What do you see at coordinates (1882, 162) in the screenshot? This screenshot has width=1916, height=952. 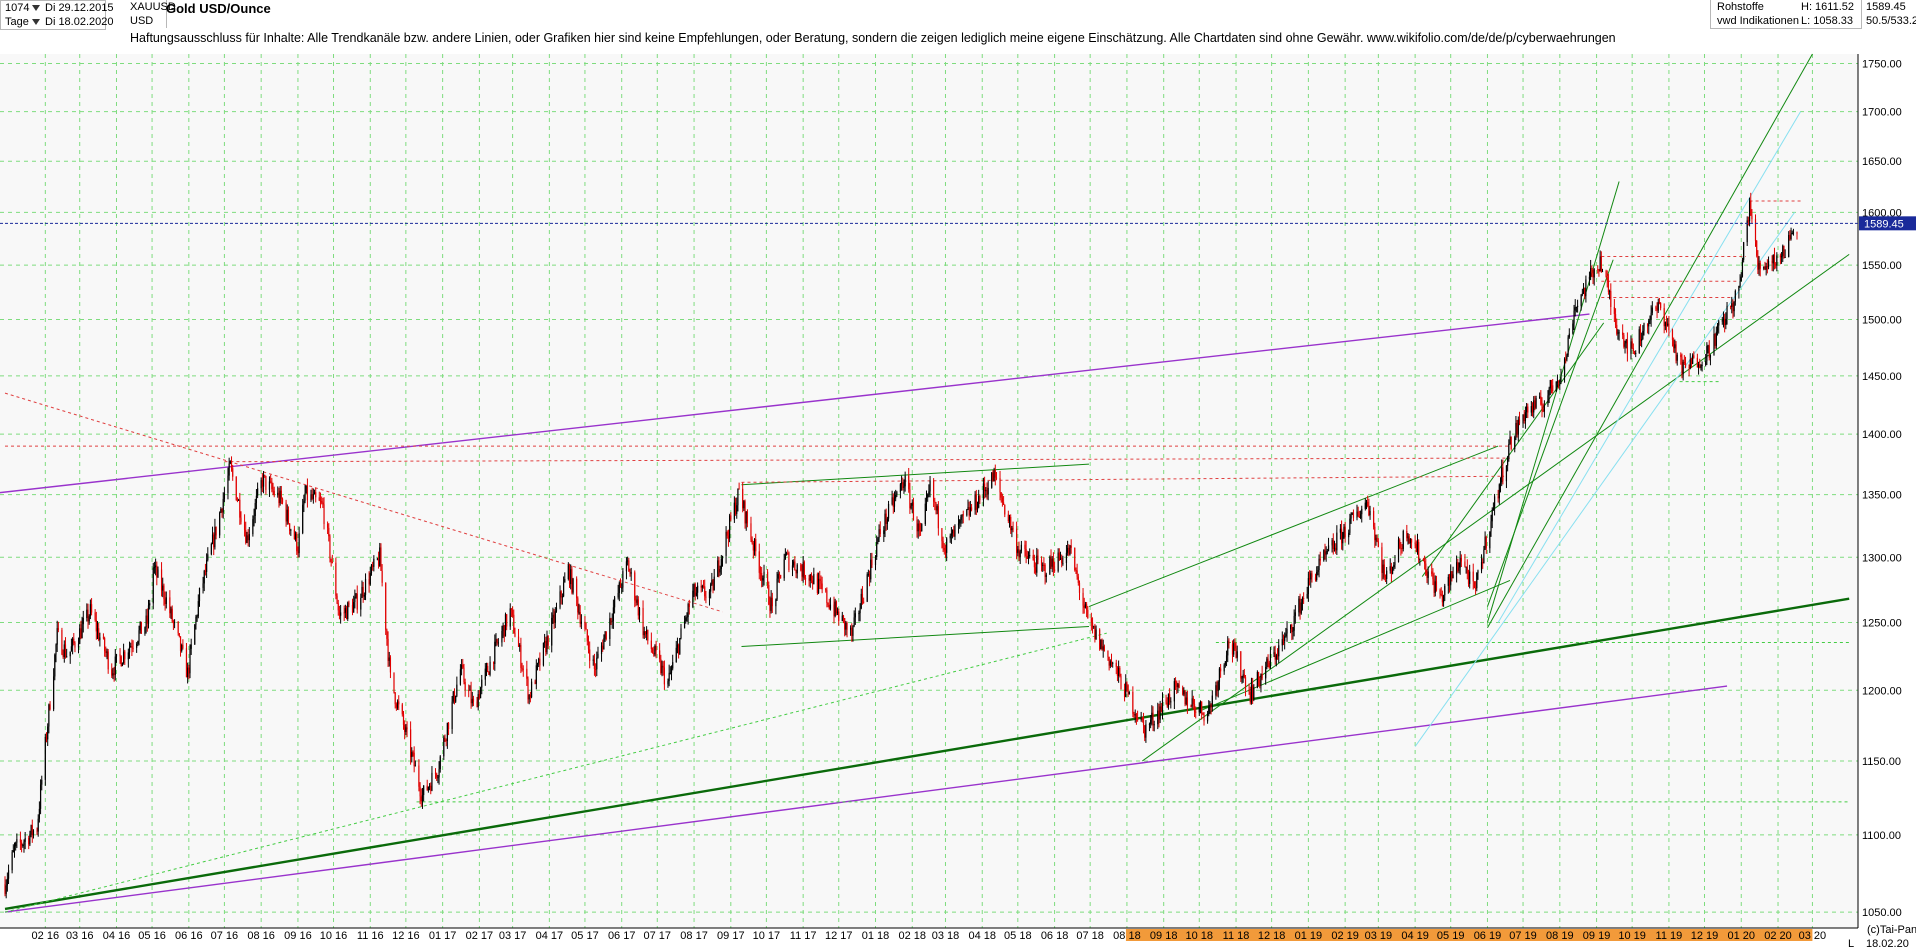 I see `y-tick-label: 1650.00` at bounding box center [1882, 162].